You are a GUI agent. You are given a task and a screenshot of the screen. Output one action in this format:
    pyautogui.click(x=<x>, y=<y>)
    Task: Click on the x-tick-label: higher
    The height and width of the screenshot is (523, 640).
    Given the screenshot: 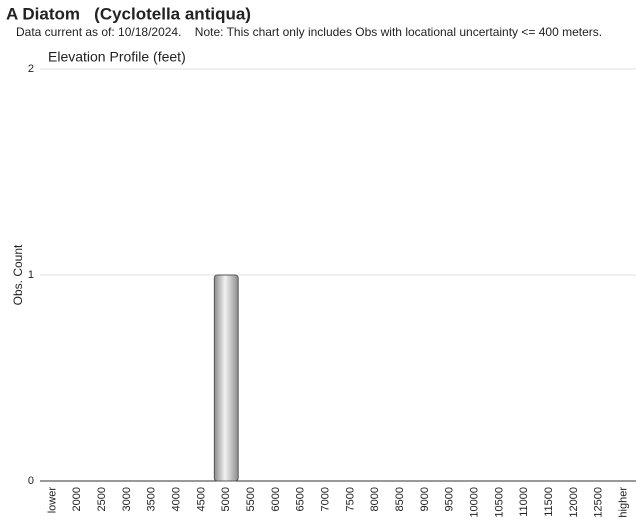 What is the action you would take?
    pyautogui.click(x=623, y=502)
    